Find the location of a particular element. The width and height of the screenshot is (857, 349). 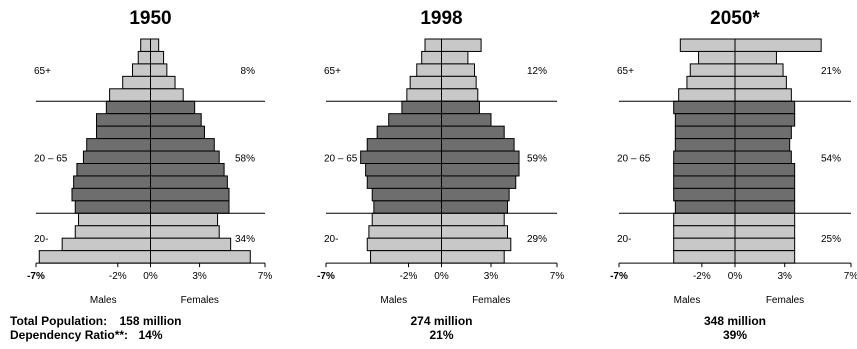

age-group-share: 8% is located at coordinates (248, 71).